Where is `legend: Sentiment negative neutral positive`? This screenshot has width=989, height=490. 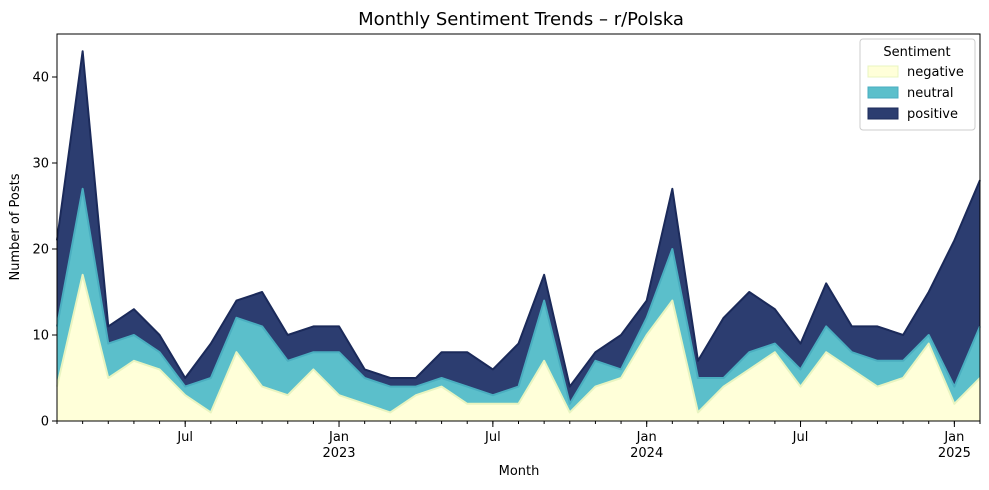 legend: Sentiment negative neutral positive is located at coordinates (917, 84).